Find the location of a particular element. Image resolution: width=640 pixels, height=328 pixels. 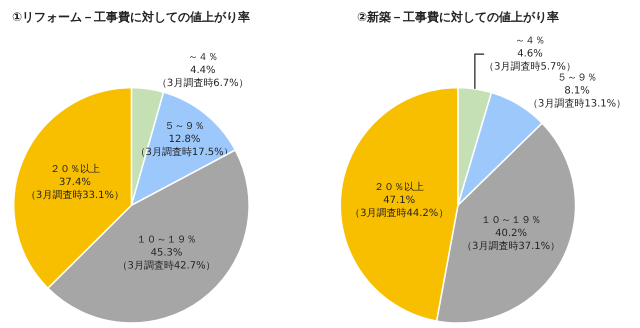

data-label: 4.4% （3月調査時6.7%） is located at coordinates (202, 77).